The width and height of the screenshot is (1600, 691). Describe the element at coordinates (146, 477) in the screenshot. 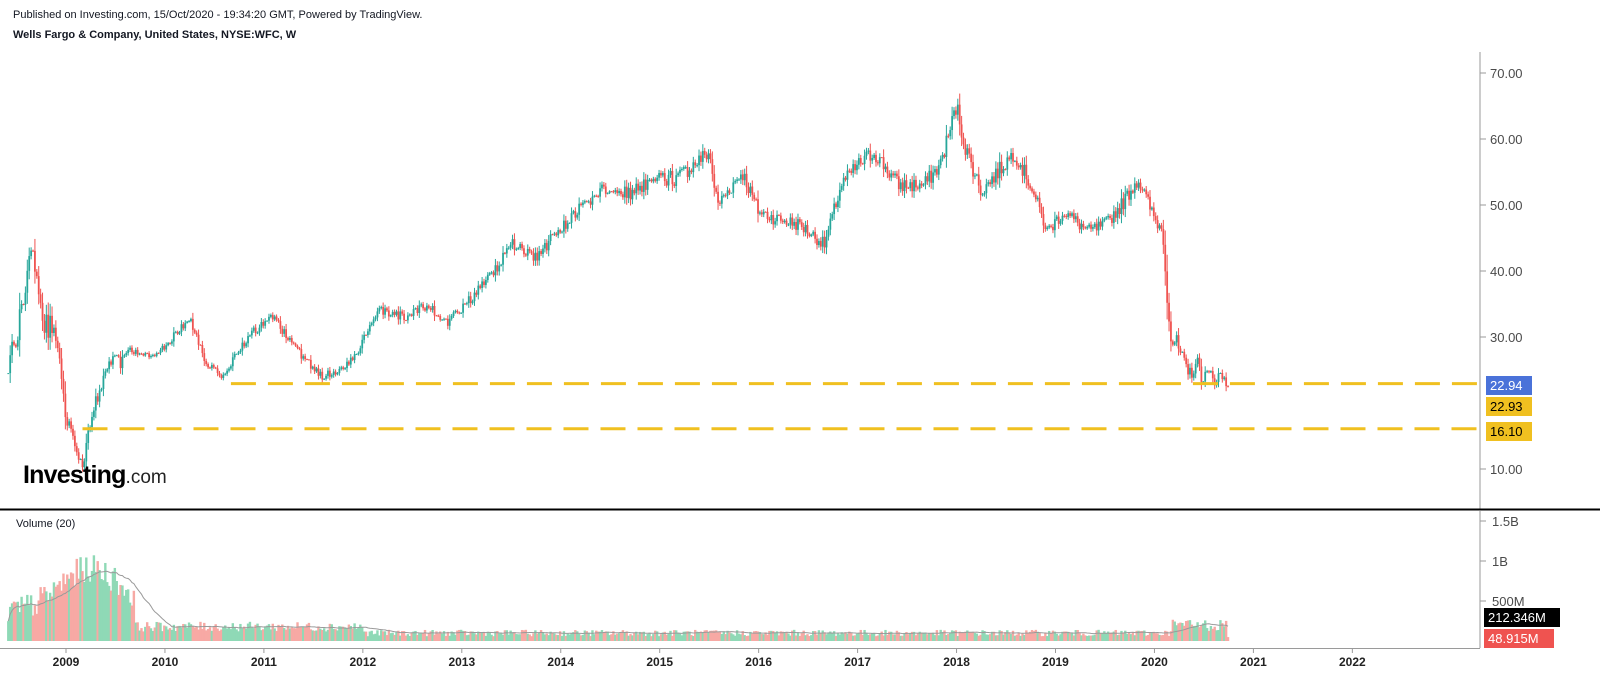

I see `logo-tld: .com` at that location.